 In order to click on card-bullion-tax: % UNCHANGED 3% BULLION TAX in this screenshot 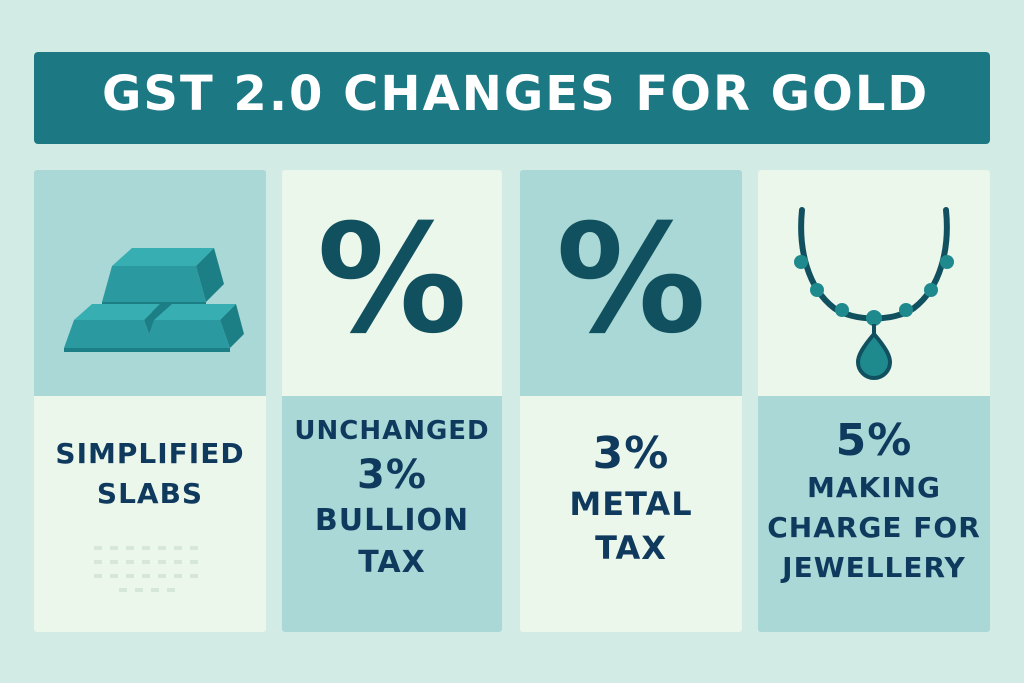, I will do `click(392, 401)`.